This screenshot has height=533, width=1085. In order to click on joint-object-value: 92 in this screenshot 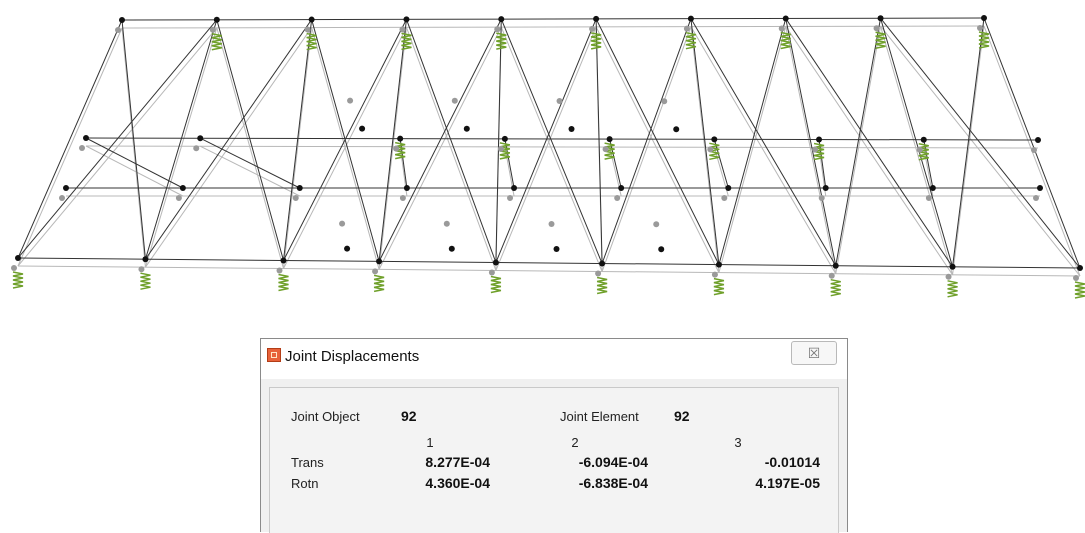, I will do `click(409, 416)`.